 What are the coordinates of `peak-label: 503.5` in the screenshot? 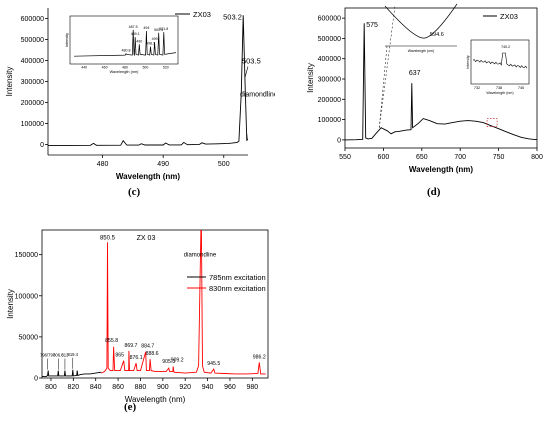 It's located at (251, 61).